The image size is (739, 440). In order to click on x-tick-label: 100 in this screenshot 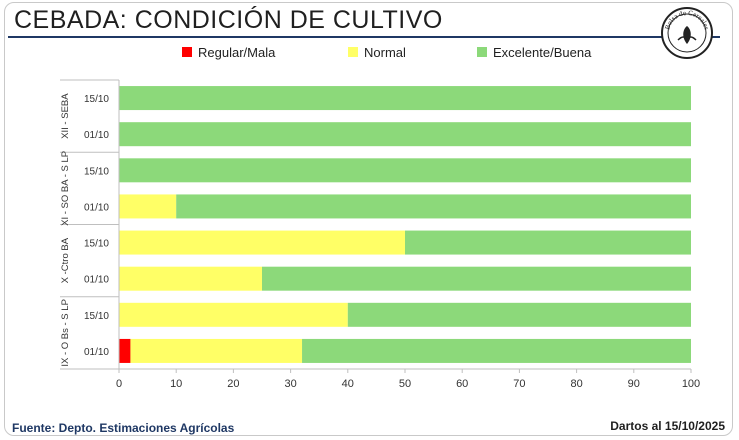, I will do `click(691, 384)`.